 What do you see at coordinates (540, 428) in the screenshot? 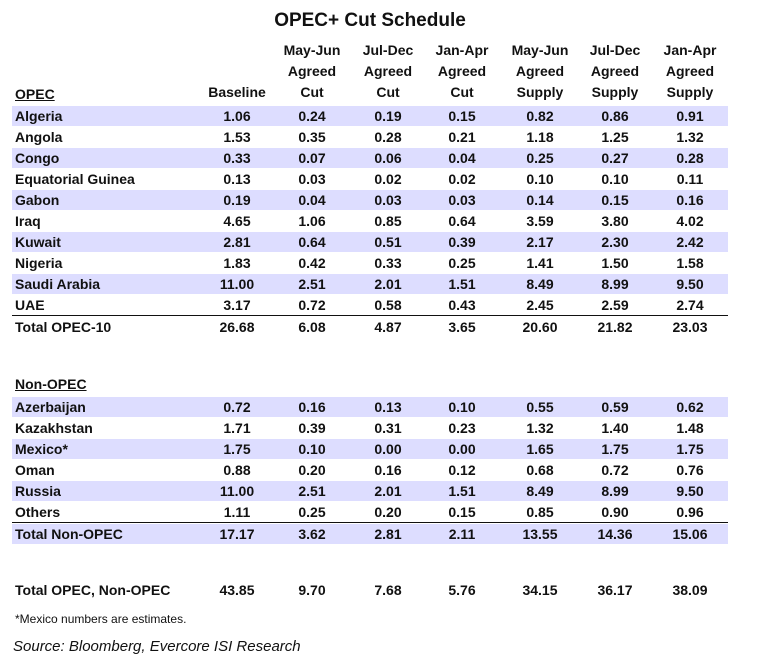
I see `value-cell: 1.32` at bounding box center [540, 428].